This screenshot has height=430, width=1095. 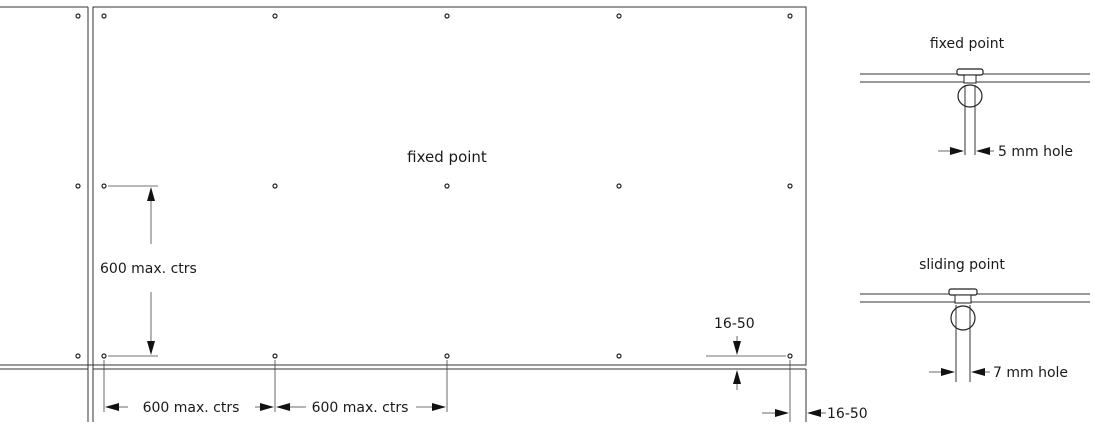 What do you see at coordinates (189, 388) in the screenshot?
I see `horizontal-spacing-dimension-1: 600 max. ctrs` at bounding box center [189, 388].